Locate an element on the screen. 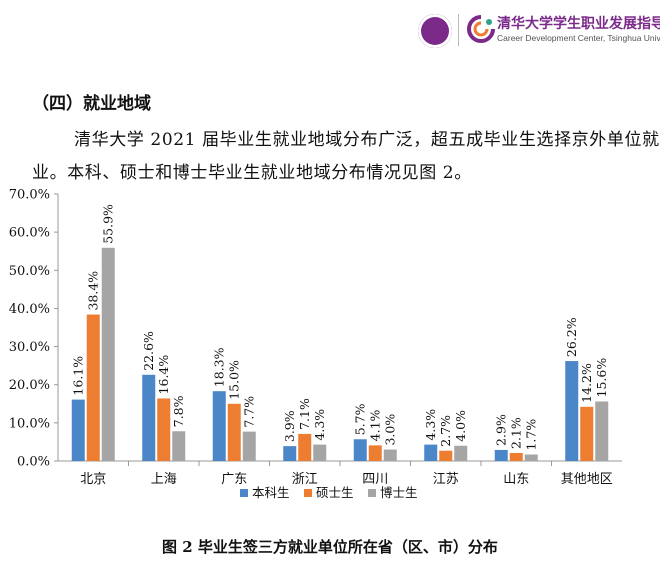 This screenshot has width=660, height=561. data-label: 7.8% is located at coordinates (178, 411).